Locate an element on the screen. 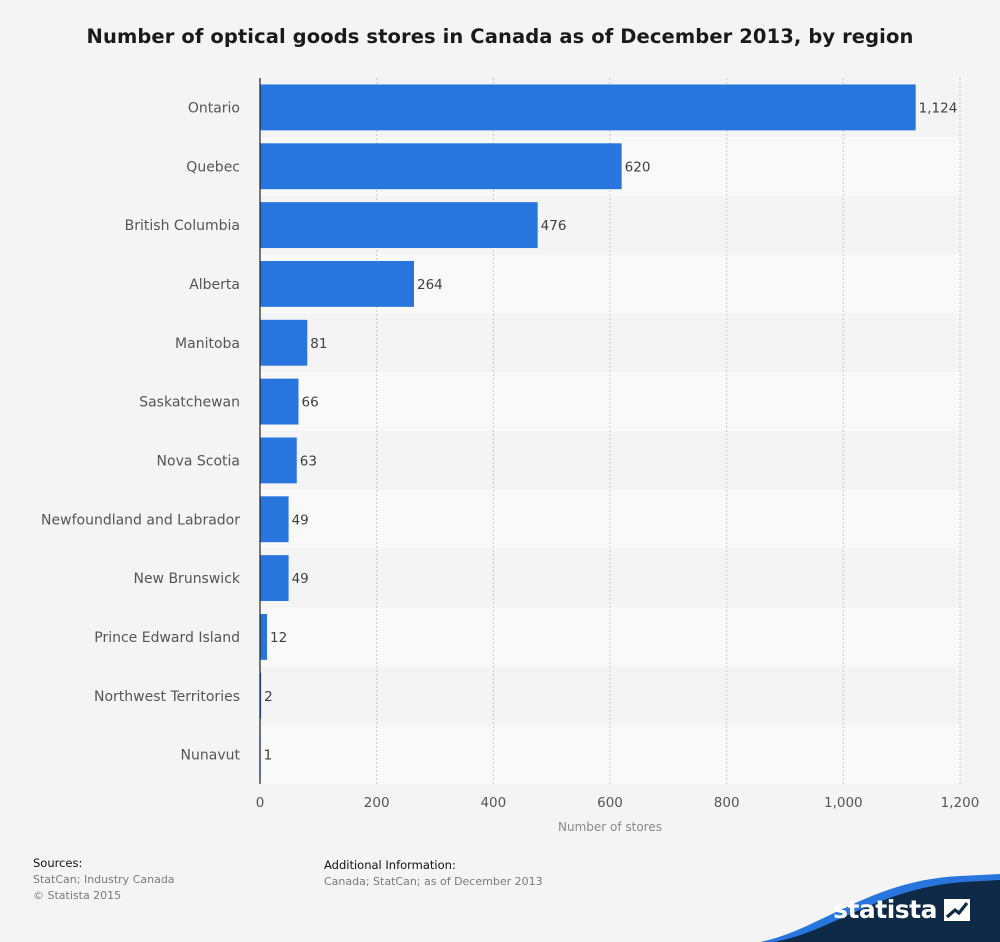  category-label: Prince Edward Island is located at coordinates (167, 638).